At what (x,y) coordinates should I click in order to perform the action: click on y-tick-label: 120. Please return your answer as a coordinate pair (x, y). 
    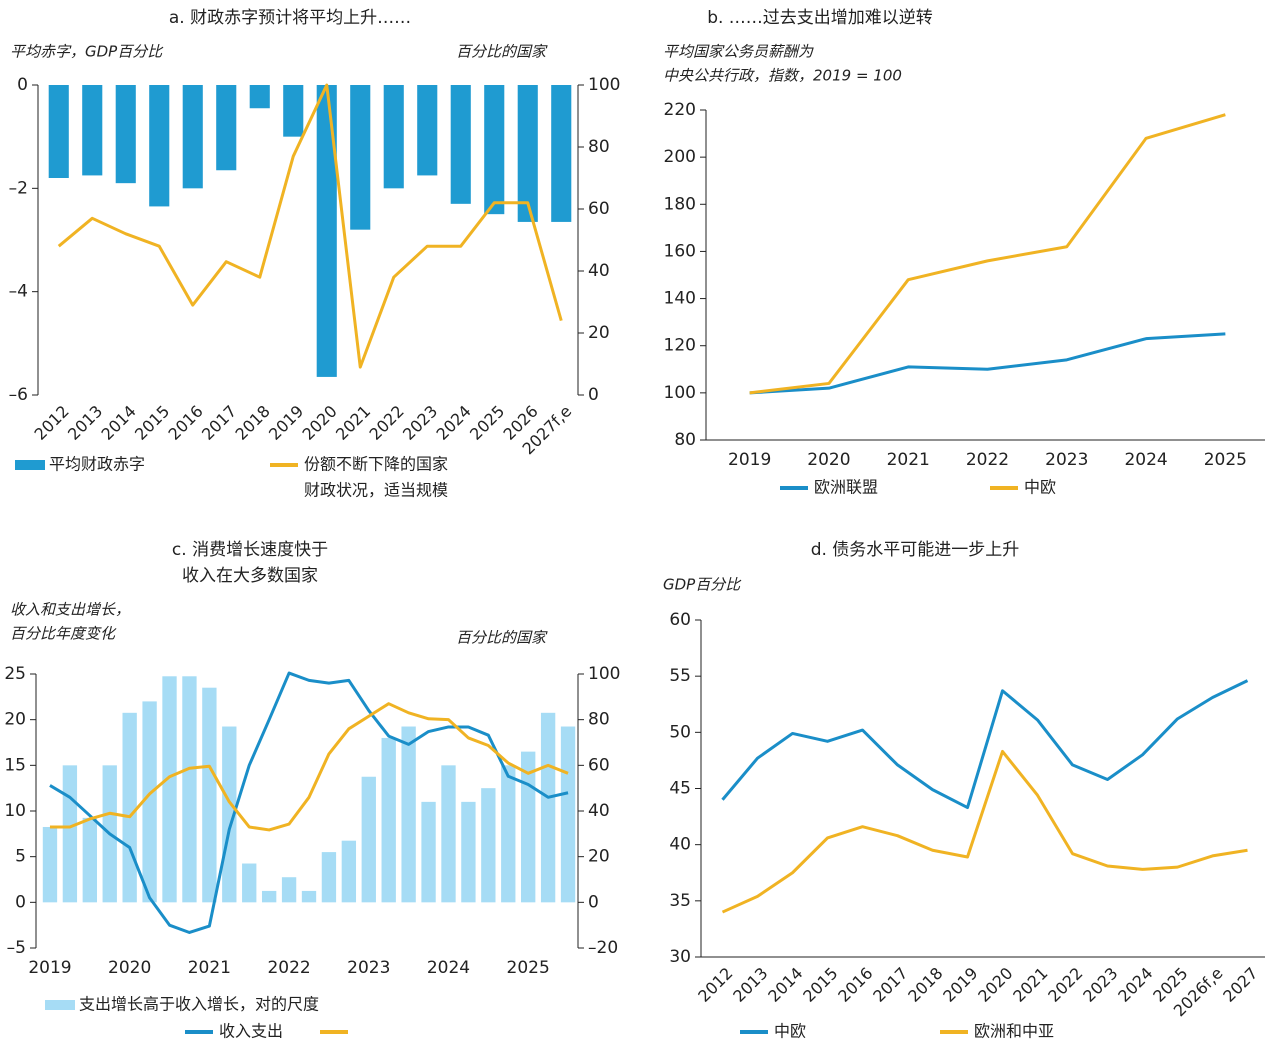
    Looking at the image, I should click on (680, 346).